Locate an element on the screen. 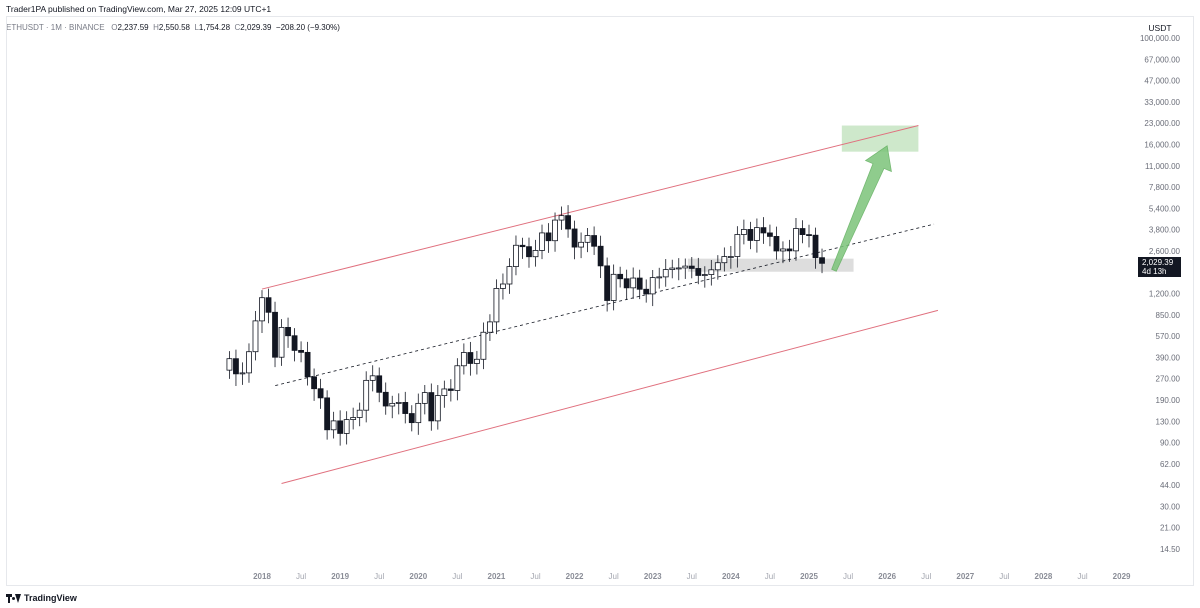 The image size is (1200, 608). y-tick-label: 23,000.00 is located at coordinates (1162, 123).